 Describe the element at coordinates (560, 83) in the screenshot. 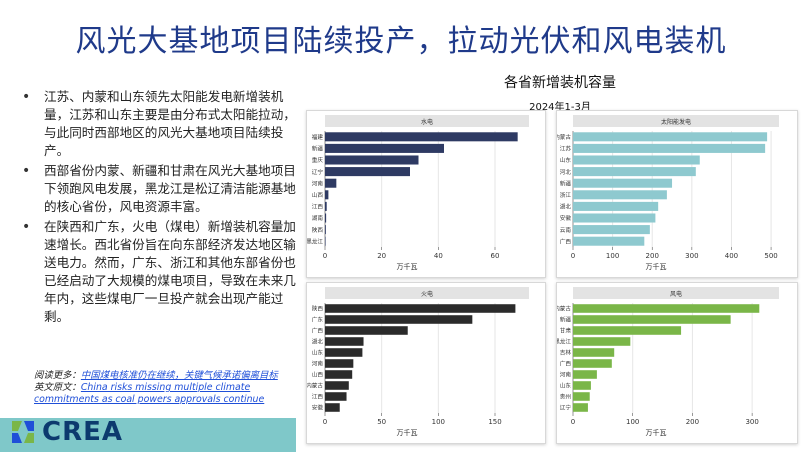

I see `chart-title: 各省新增装机容量` at that location.